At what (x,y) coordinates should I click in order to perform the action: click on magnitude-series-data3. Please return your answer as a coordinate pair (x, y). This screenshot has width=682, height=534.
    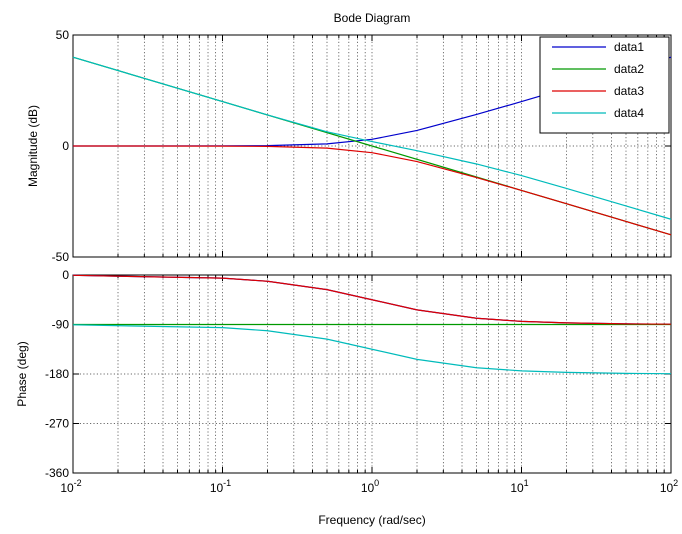
    Looking at the image, I should click on (372, 190).